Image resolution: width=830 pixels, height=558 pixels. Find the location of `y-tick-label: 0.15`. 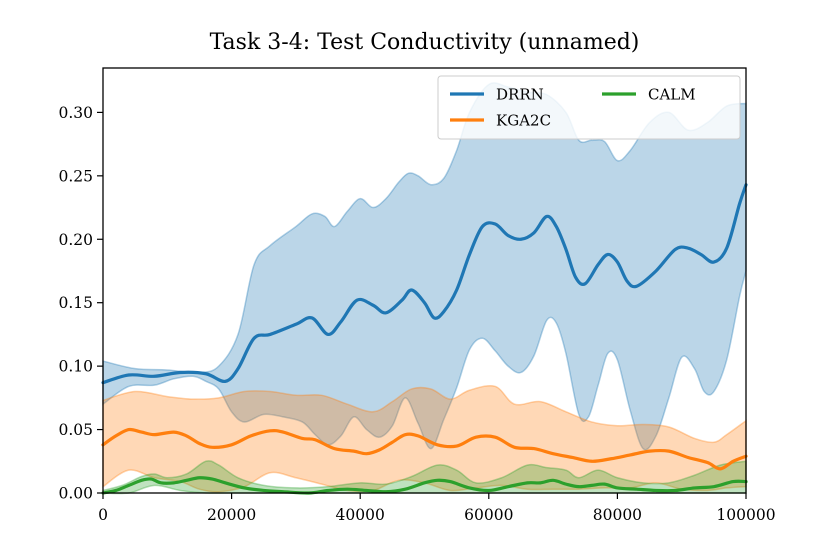

y-tick-label: 0.15 is located at coordinates (75, 303).